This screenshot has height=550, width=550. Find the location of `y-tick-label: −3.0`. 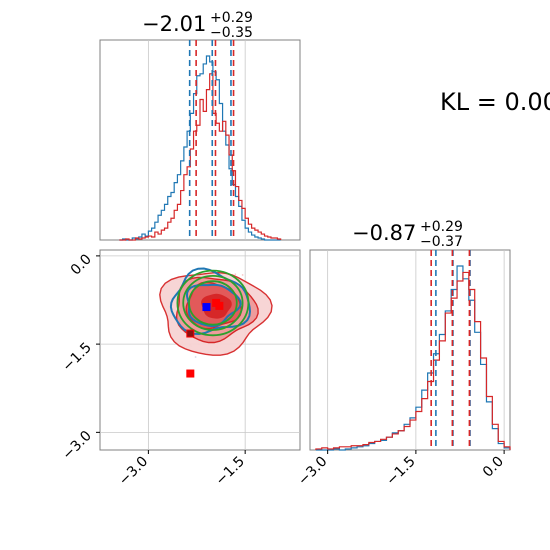

y-tick-label: −3.0 is located at coordinates (76, 445).